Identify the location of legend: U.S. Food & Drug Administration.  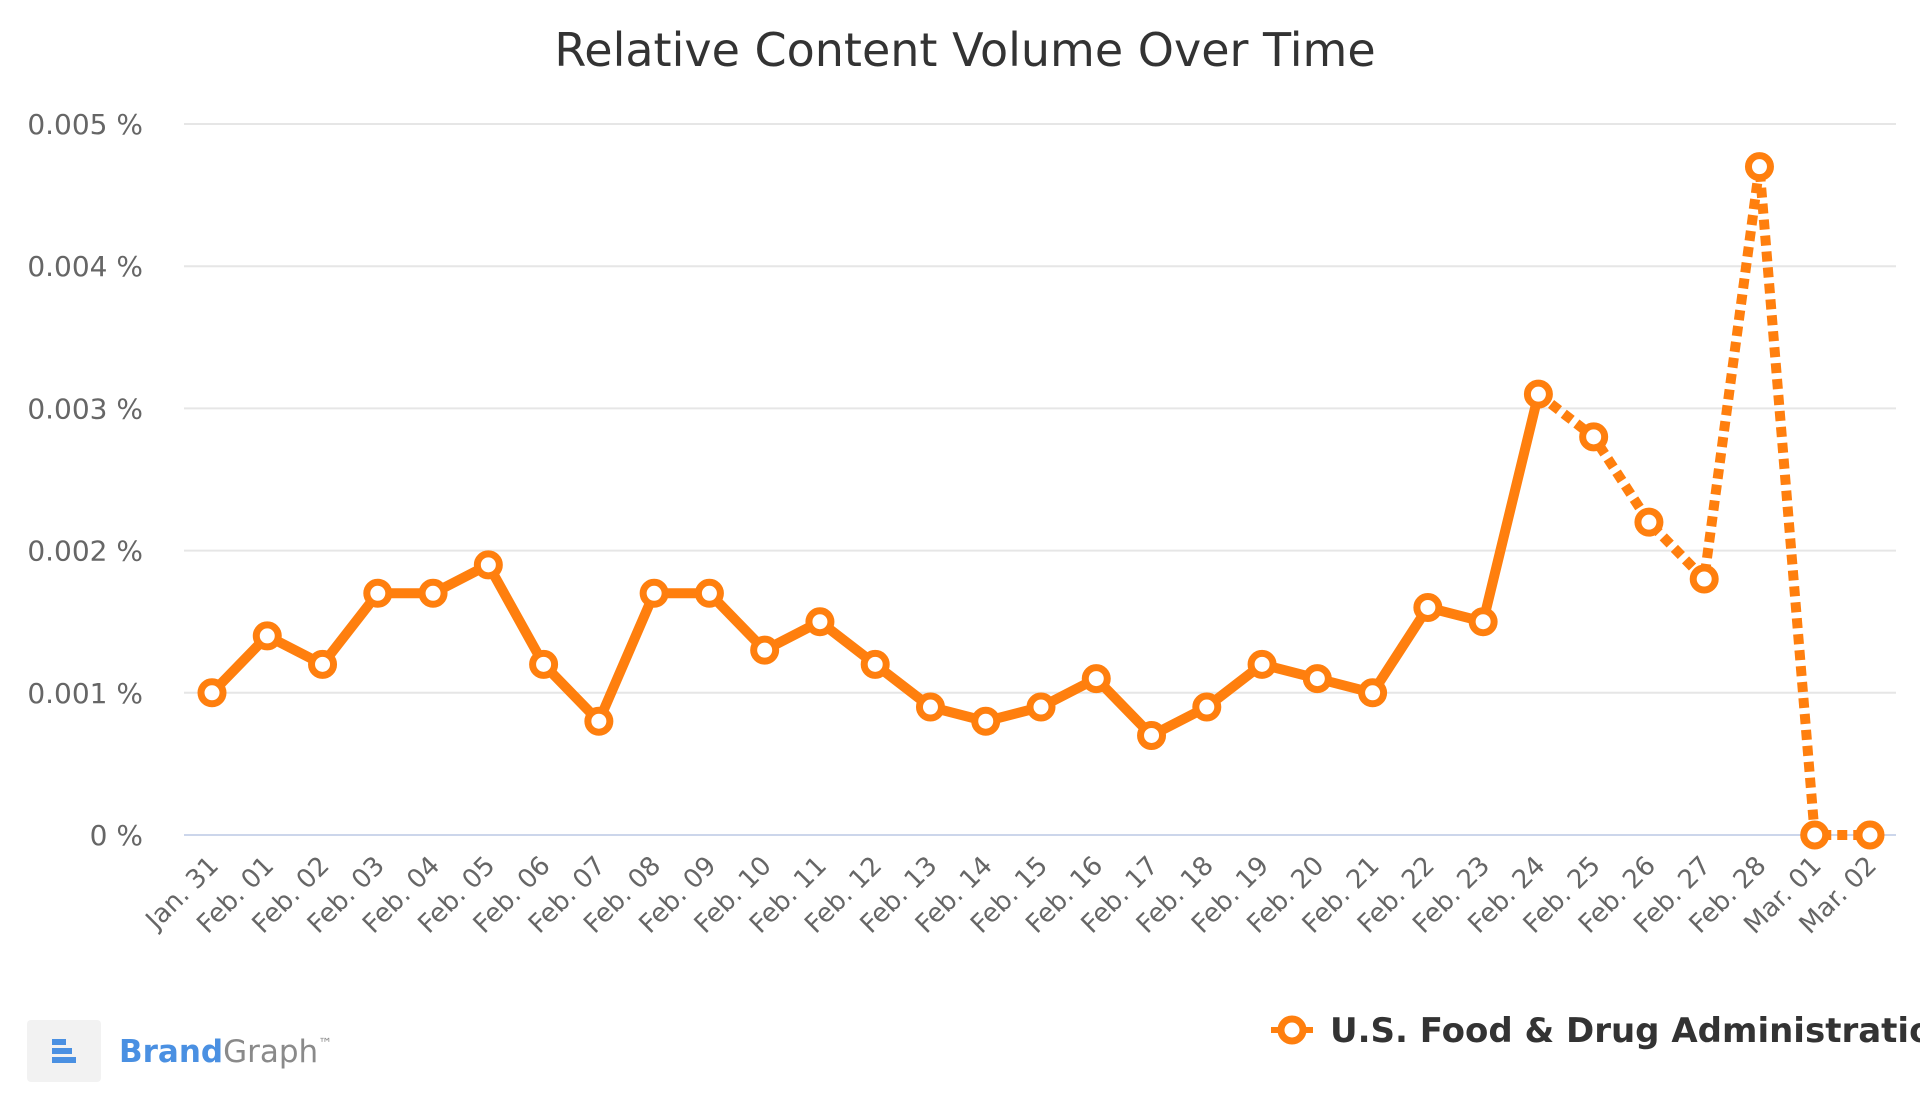
(1595, 1031).